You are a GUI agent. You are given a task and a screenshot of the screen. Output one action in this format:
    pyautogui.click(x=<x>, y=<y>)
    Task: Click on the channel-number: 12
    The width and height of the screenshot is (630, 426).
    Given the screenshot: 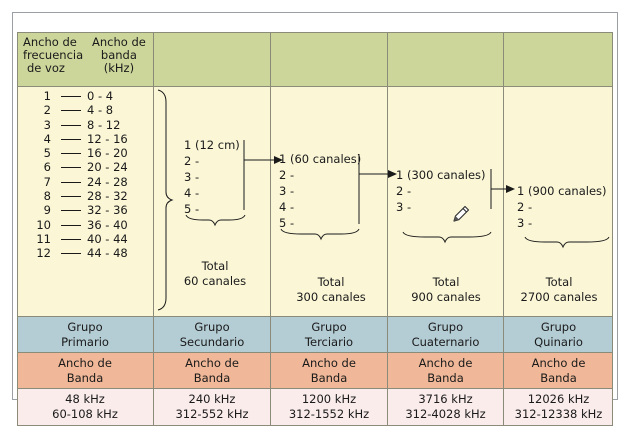 What is the action you would take?
    pyautogui.click(x=43, y=253)
    